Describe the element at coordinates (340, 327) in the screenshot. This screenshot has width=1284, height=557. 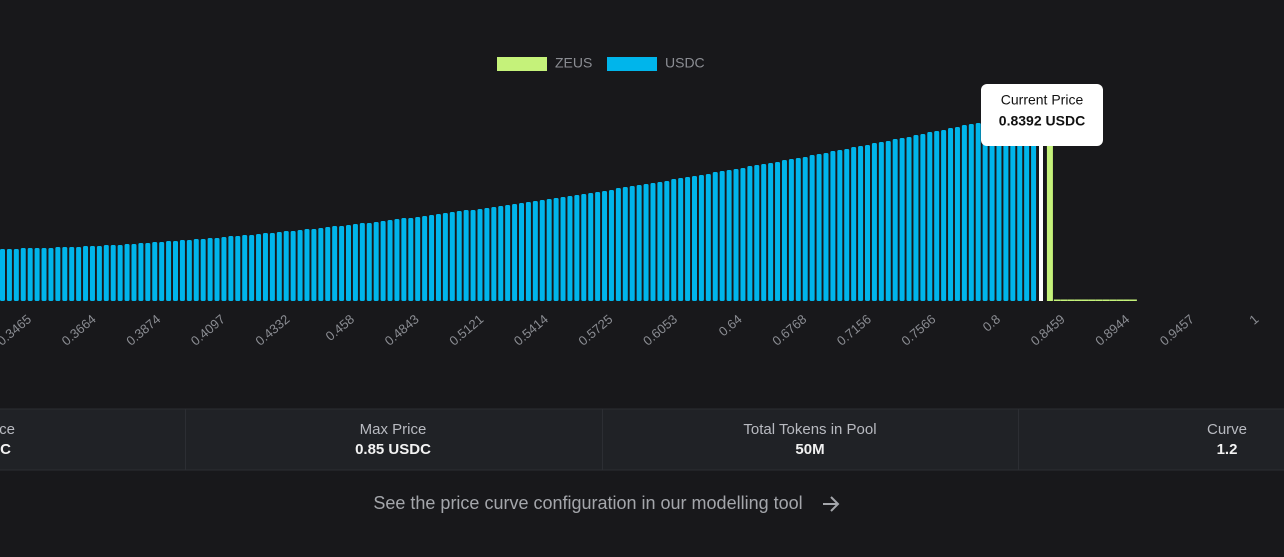
I see `x-tick-label: 0.458` at that location.